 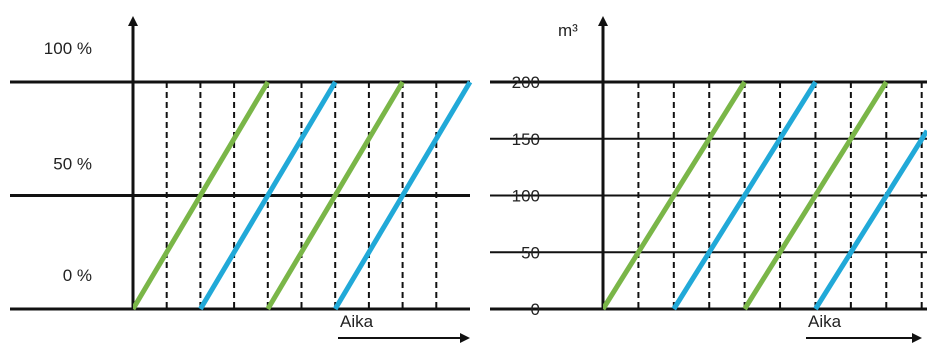 I want to click on y-tick-label: 100, so click(x=526, y=196).